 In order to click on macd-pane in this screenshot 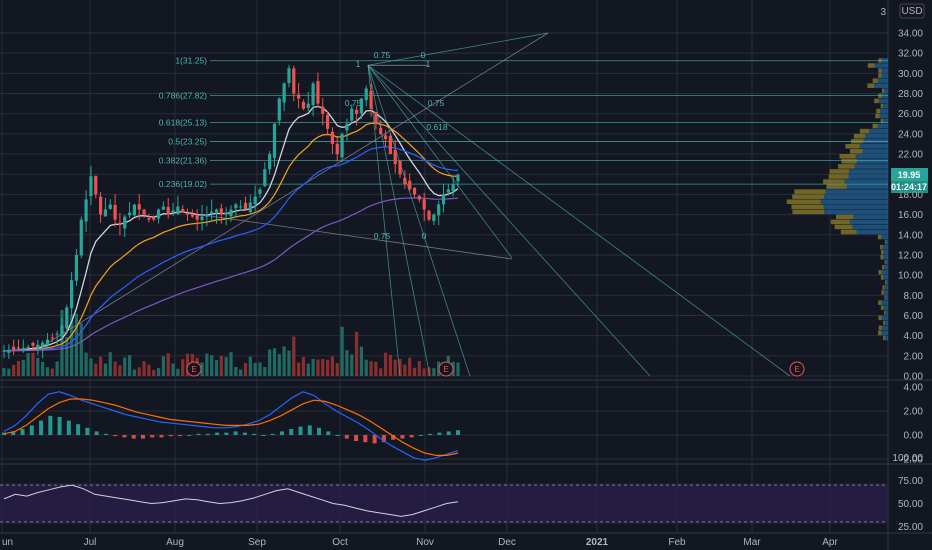, I will do `click(231, 426)`.